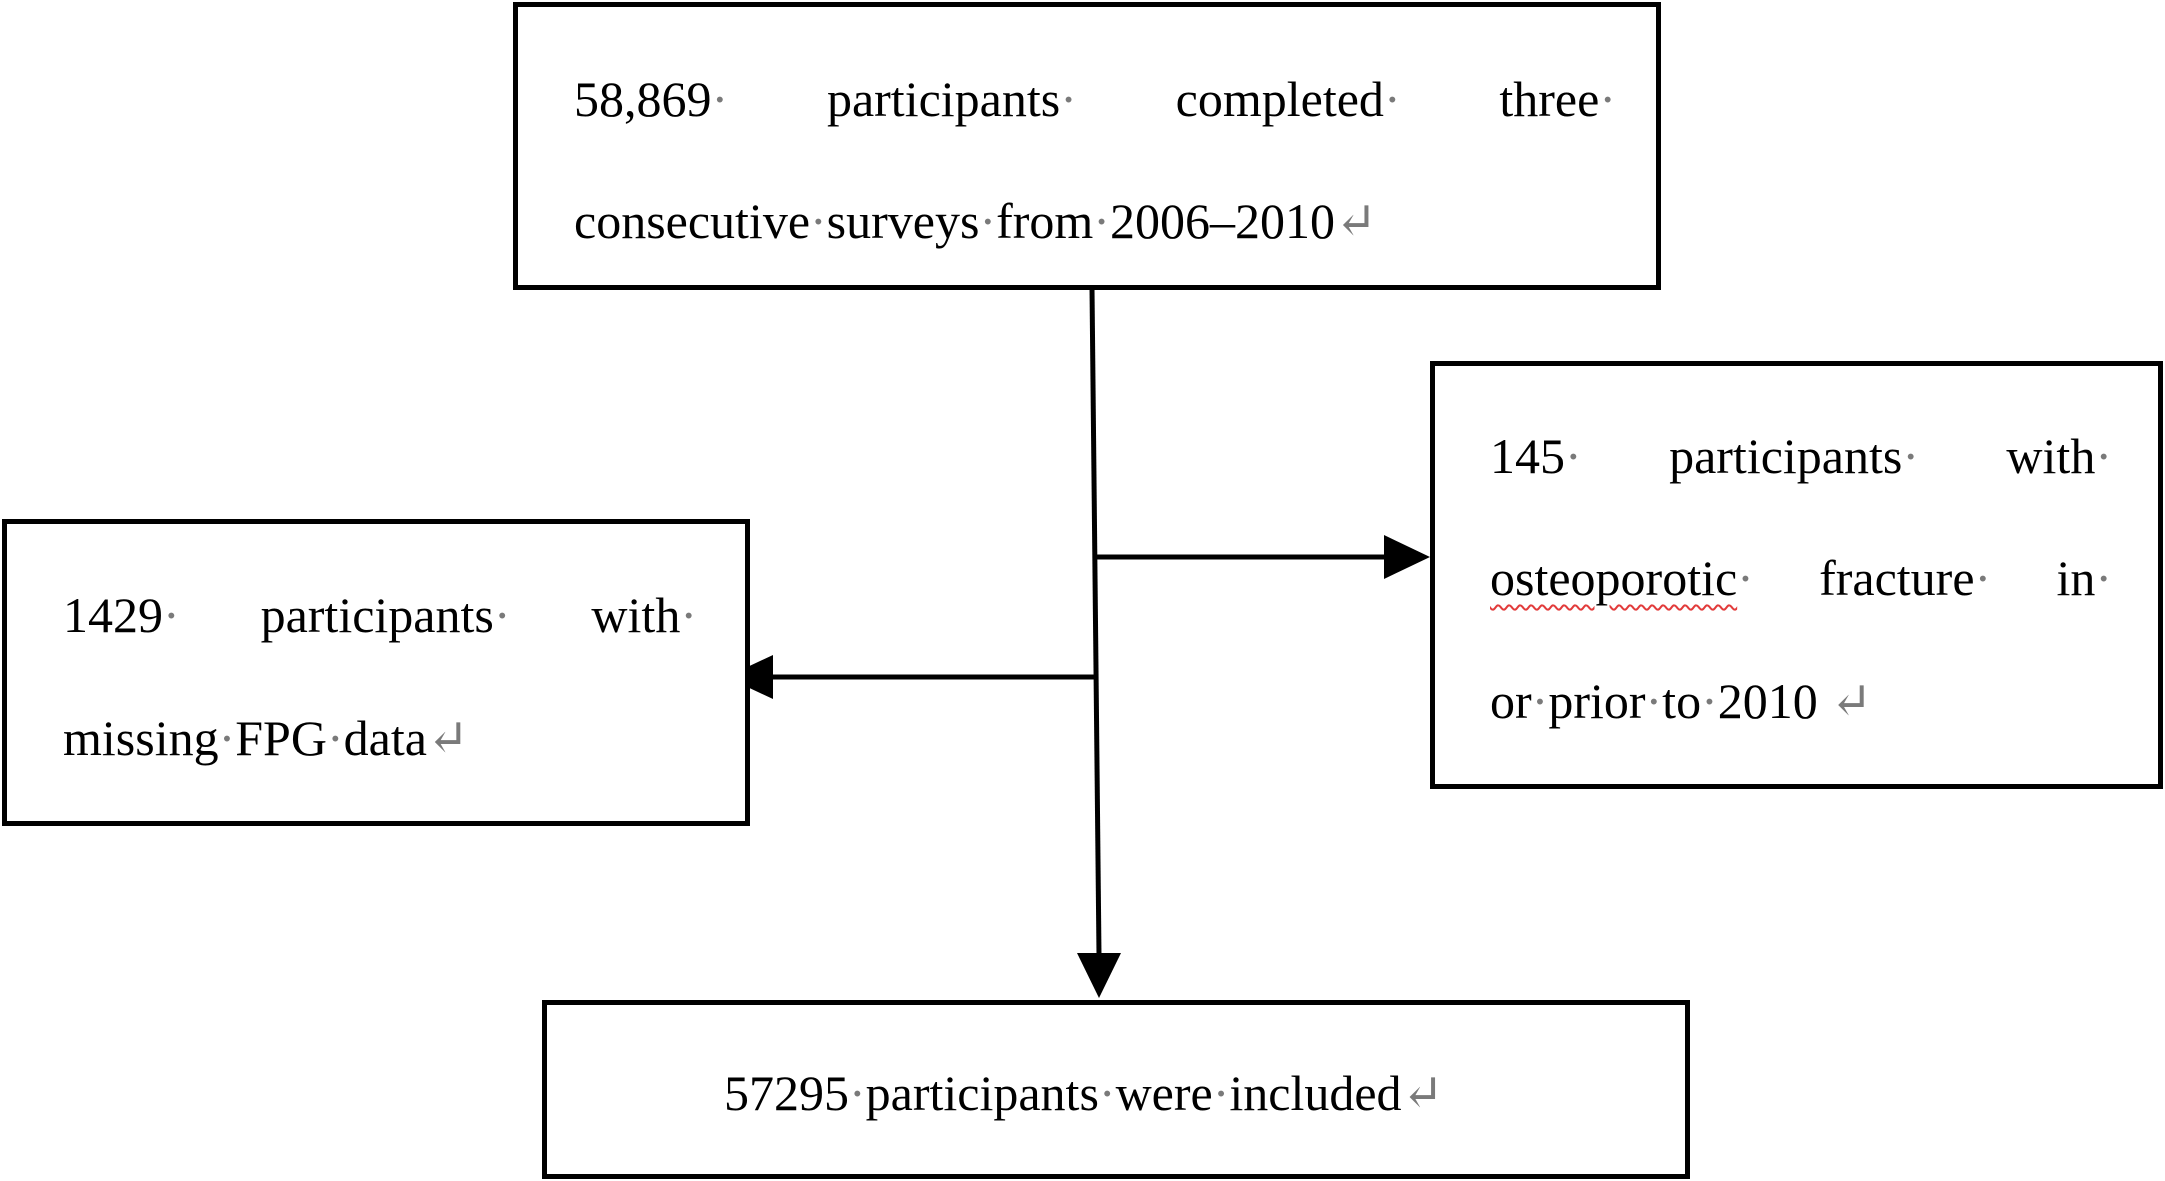 The height and width of the screenshot is (1181, 2165). Describe the element at coordinates (376, 672) in the screenshot. I see `box-missing-fpg` at that location.